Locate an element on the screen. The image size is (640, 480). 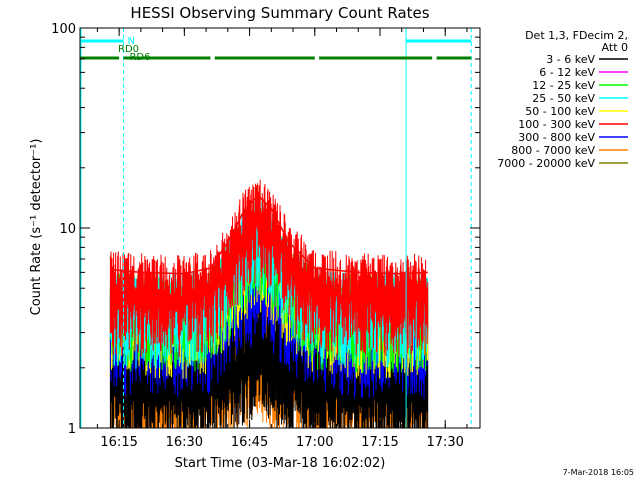
legend-label: 25 - 50 keV is located at coordinates (563, 98).